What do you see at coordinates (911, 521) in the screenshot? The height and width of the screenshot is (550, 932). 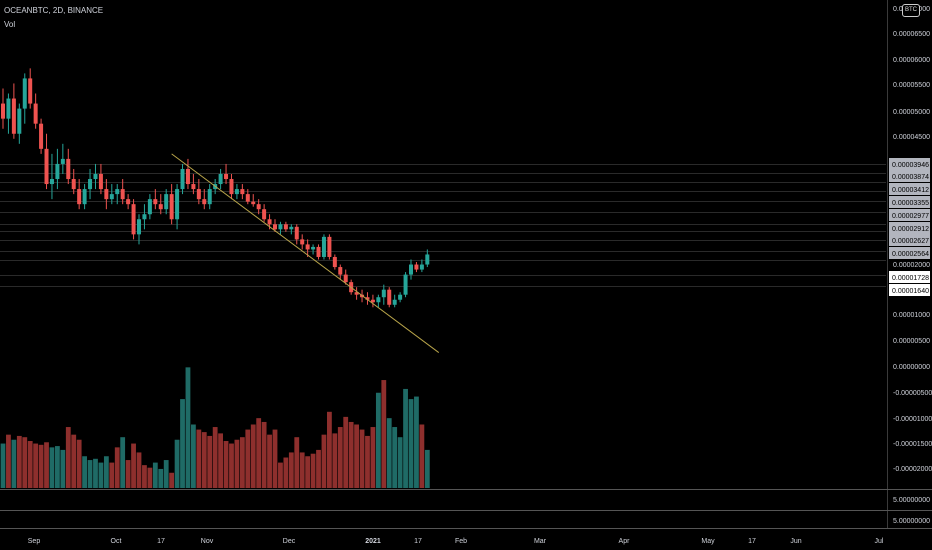 I see `pane-scale-label: 5.00000000` at bounding box center [911, 521].